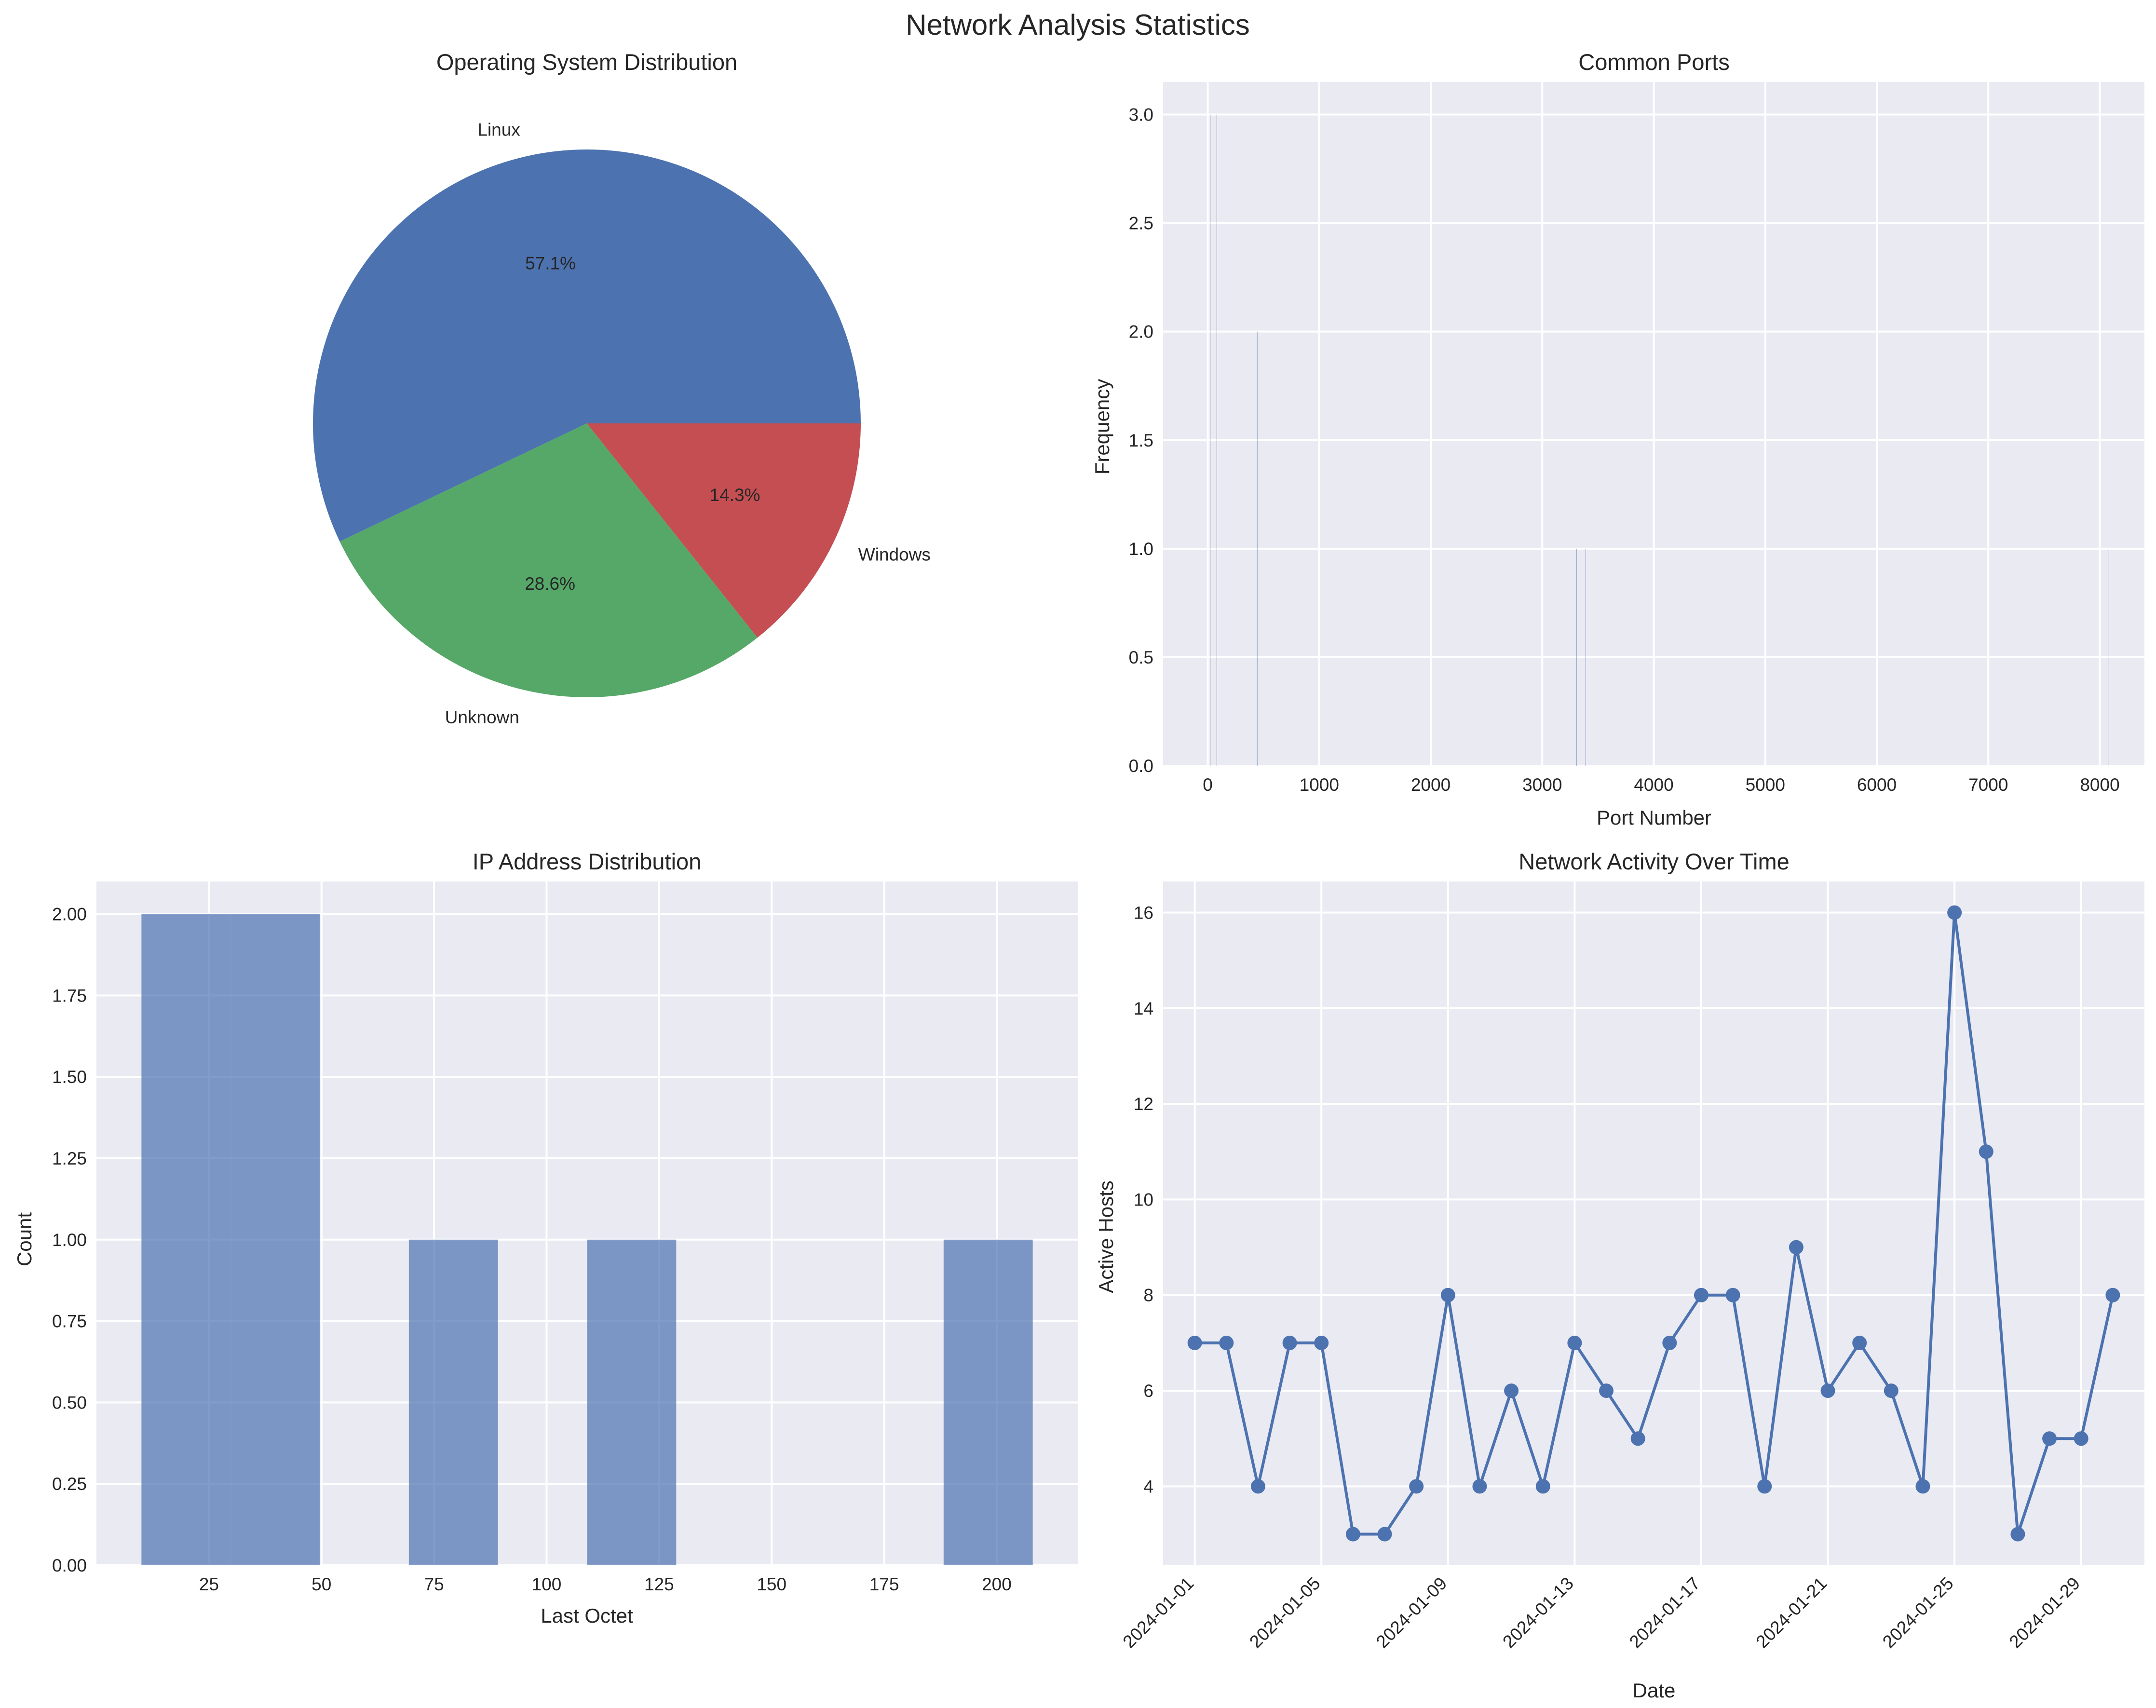  Describe the element at coordinates (1148, 1295) in the screenshot. I see `activity-y-tick-label: 8` at that location.